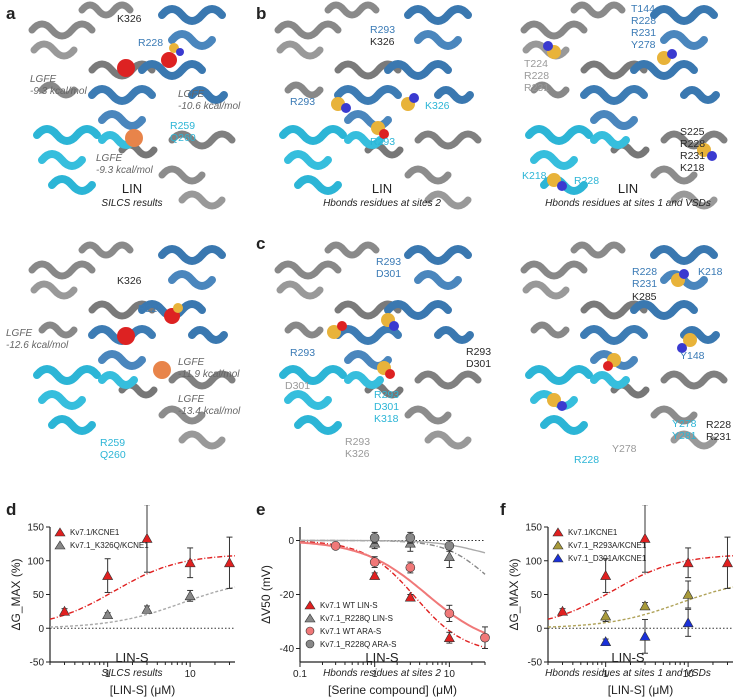  I want to click on panel-label-f: f, so click(503, 509).